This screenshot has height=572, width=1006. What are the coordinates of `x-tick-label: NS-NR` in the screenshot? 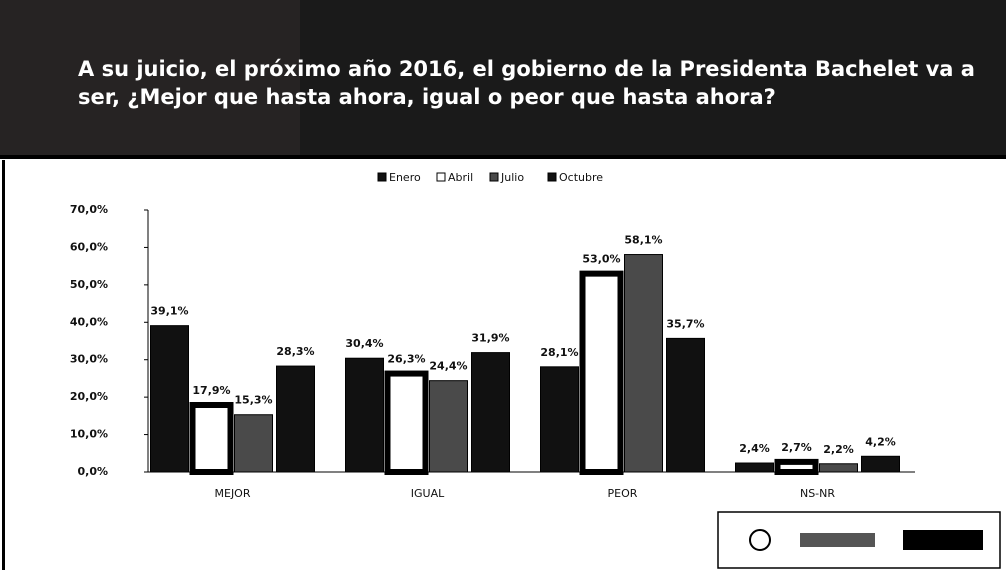 It's located at (817, 493).